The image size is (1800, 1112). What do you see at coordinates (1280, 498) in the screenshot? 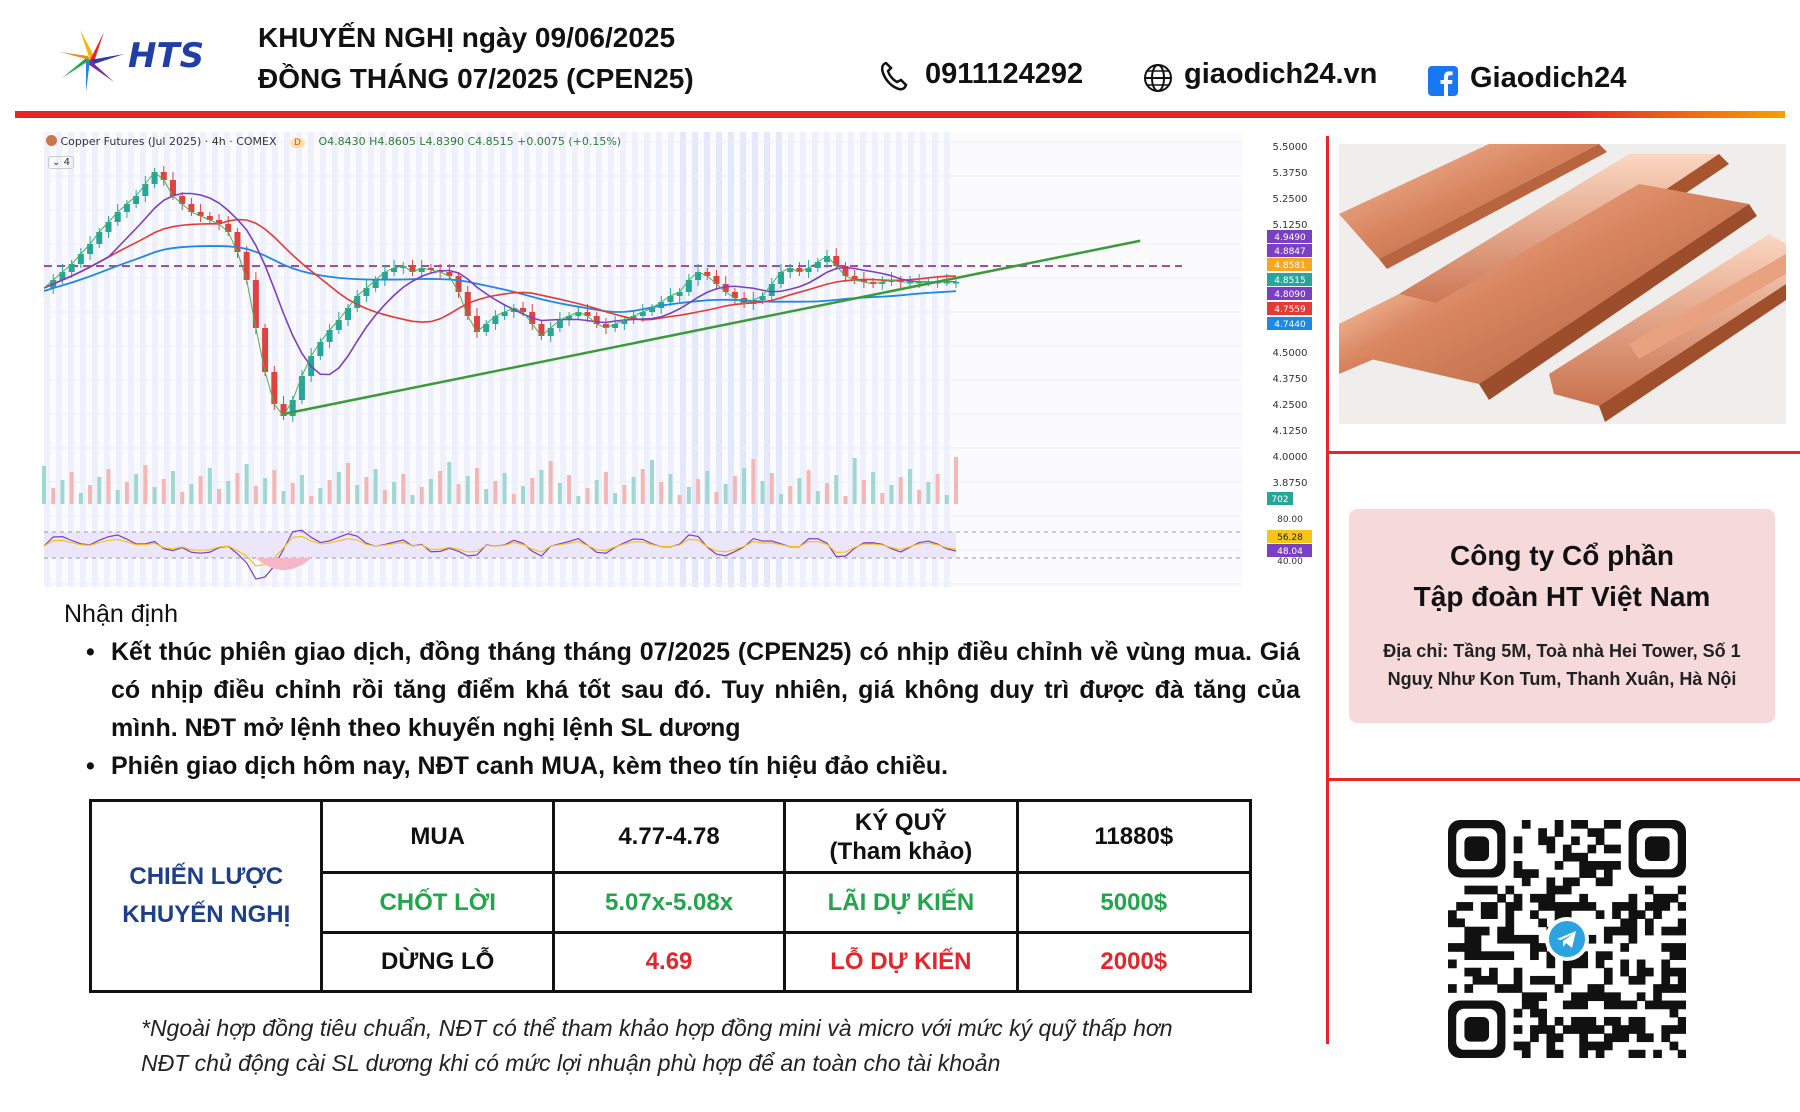
I see `volume-tag-bg` at bounding box center [1280, 498].